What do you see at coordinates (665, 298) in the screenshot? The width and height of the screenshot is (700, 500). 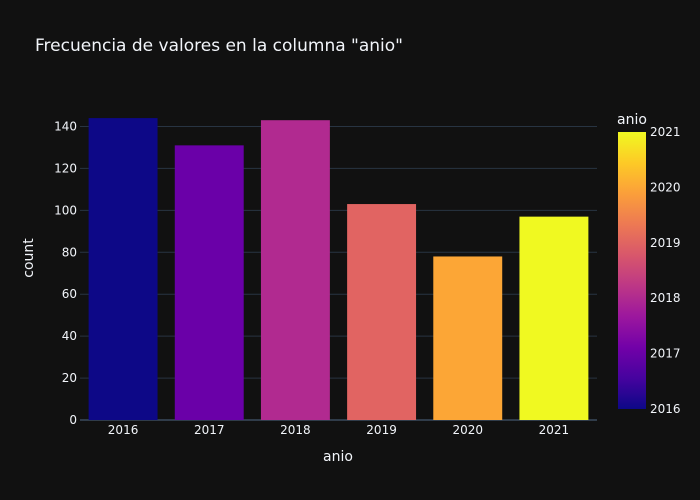 I see `colorbar-tick-label: 2018` at bounding box center [665, 298].